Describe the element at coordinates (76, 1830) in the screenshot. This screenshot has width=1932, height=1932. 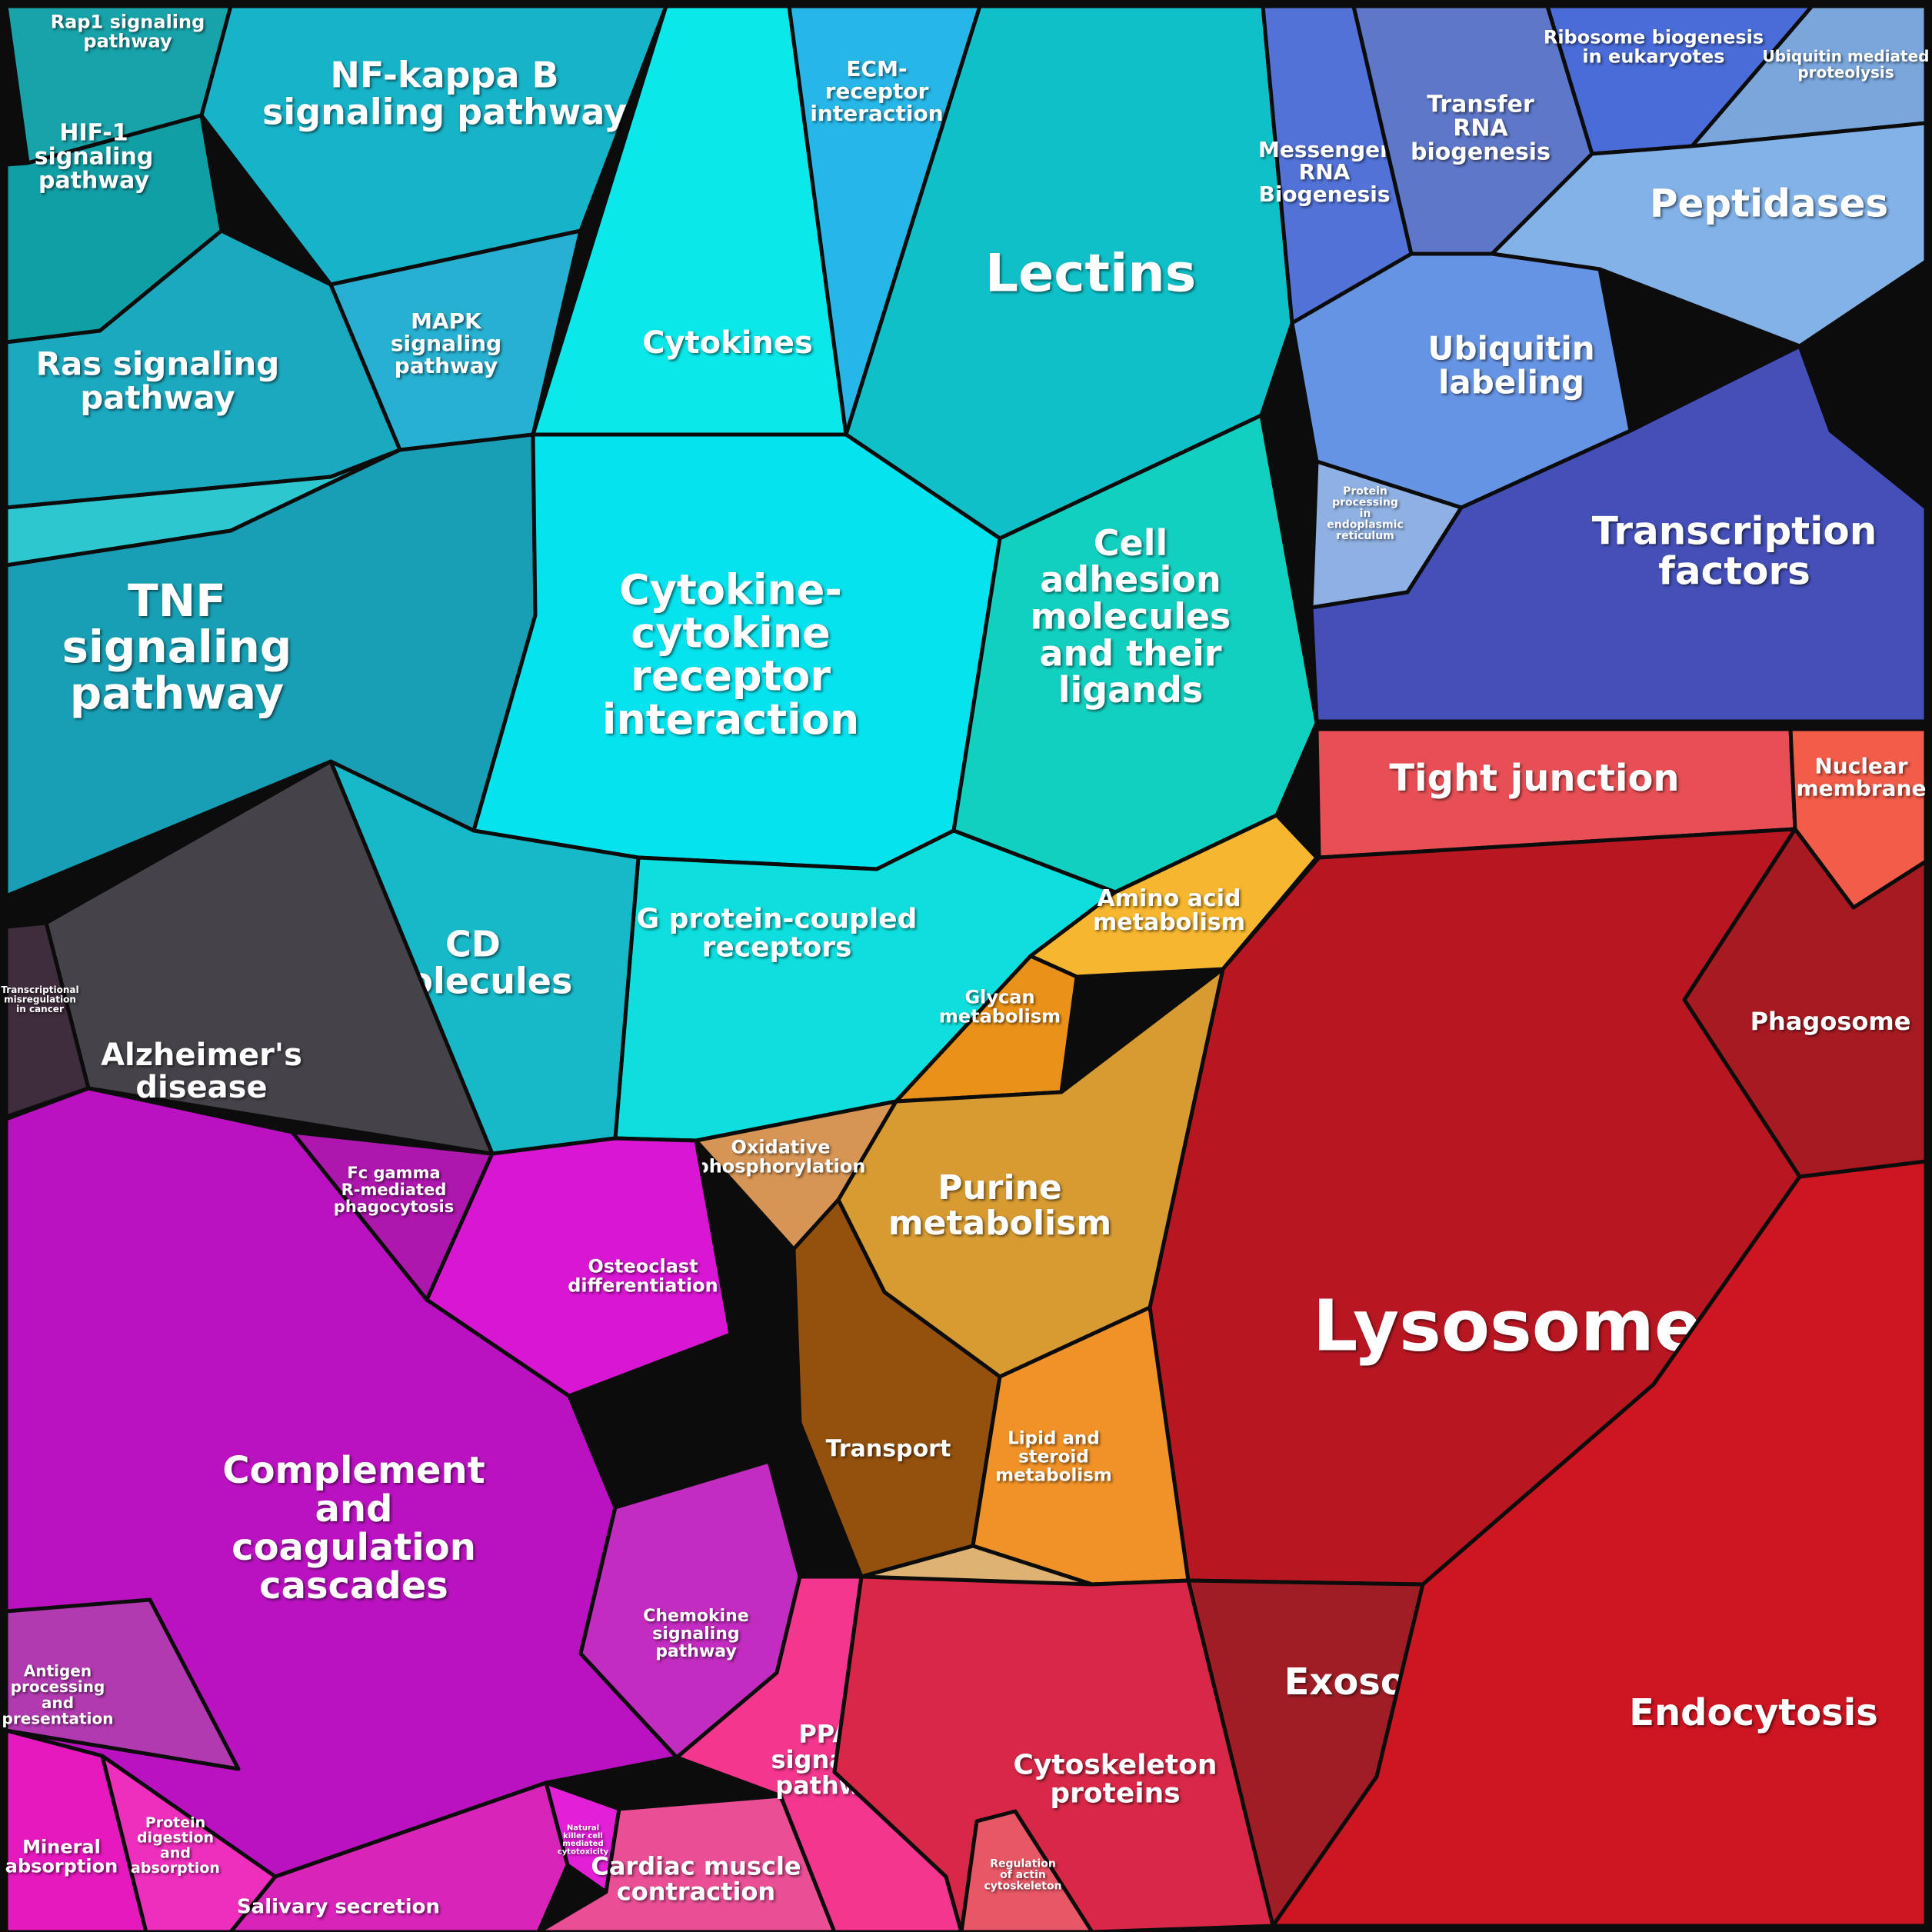
I see `cell-shape-mineral` at that location.